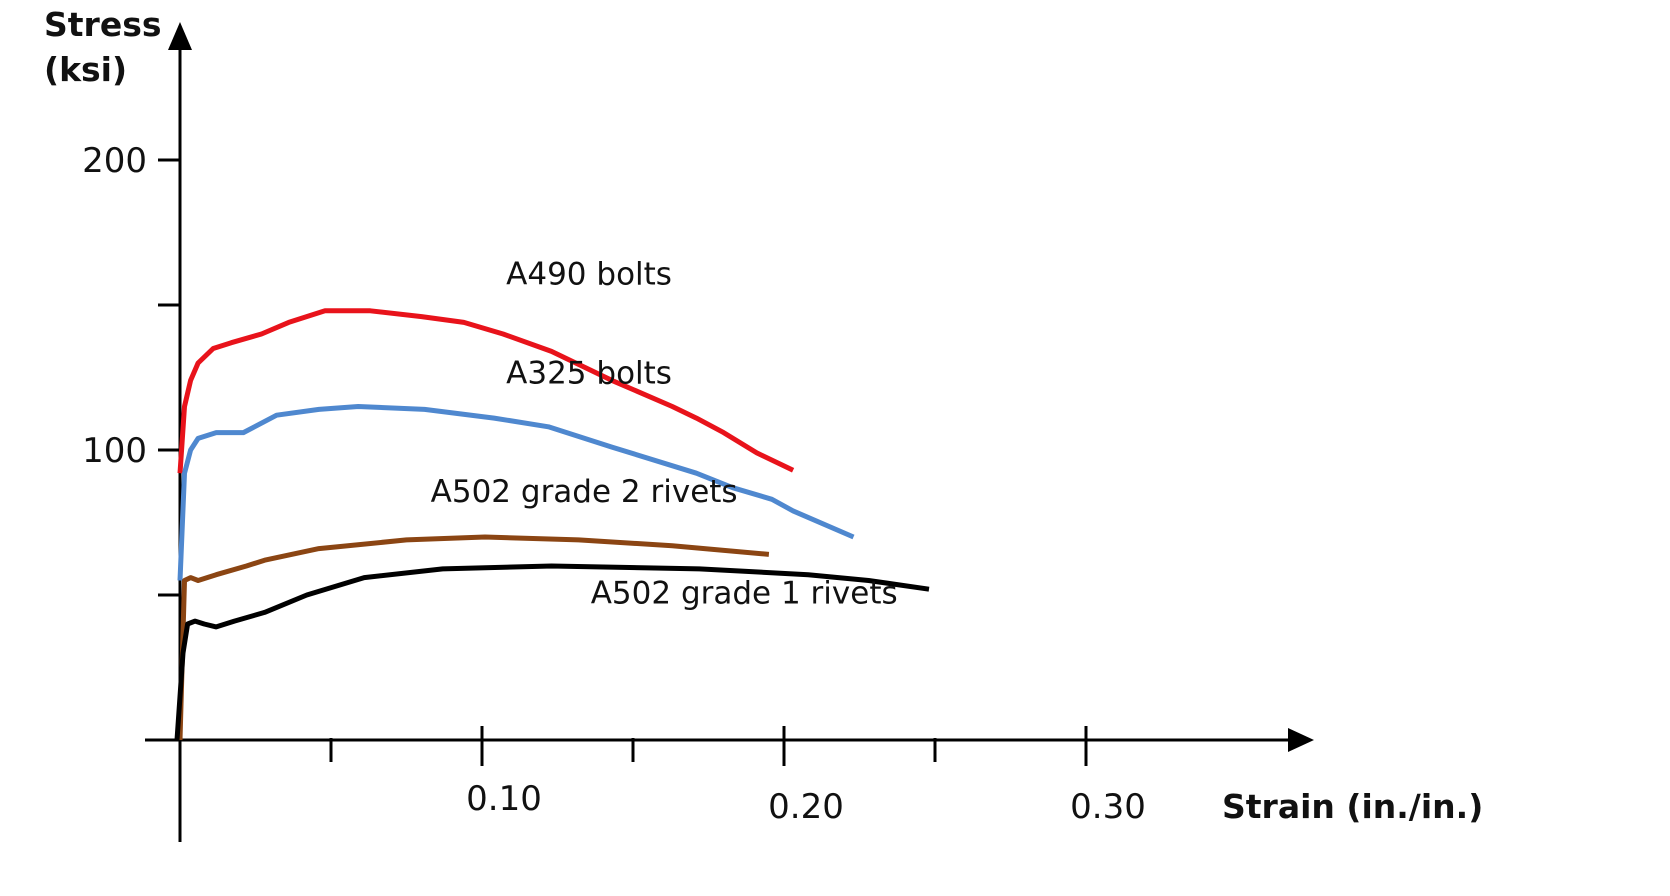  What do you see at coordinates (589, 373) in the screenshot?
I see `annotation-a325-bolts: A325 bolts` at bounding box center [589, 373].